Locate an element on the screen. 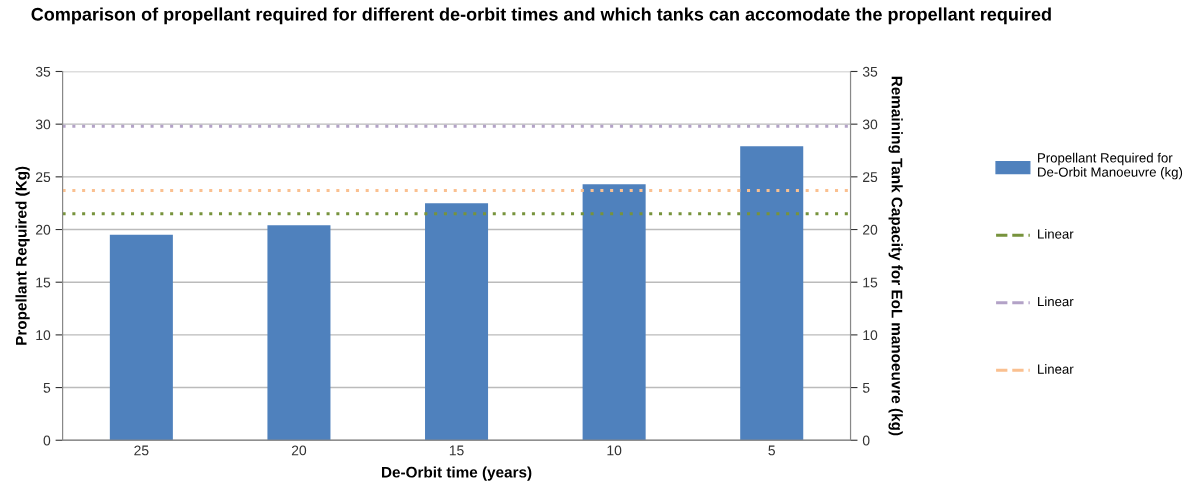 The image size is (1203, 493). y2-tick-label: 5 is located at coordinates (866, 388).